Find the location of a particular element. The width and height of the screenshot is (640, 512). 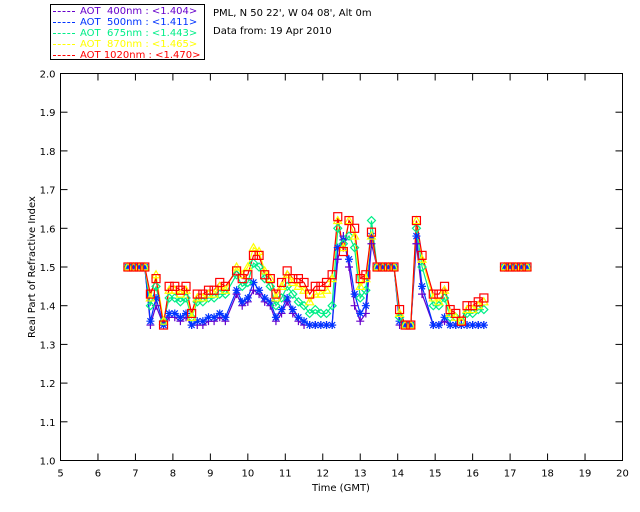

y-axis-label: Real Part of Refractive Index is located at coordinates (32, 267).